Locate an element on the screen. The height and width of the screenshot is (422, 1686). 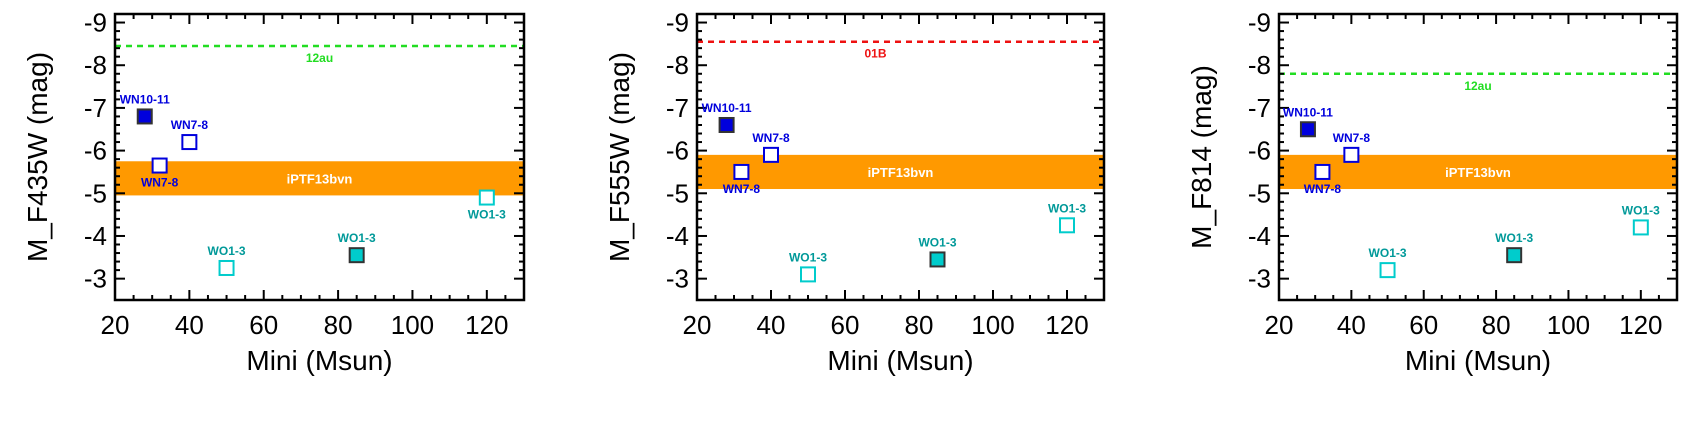
y-axis-label: M_F555W (mag) is located at coordinates (619, 157).